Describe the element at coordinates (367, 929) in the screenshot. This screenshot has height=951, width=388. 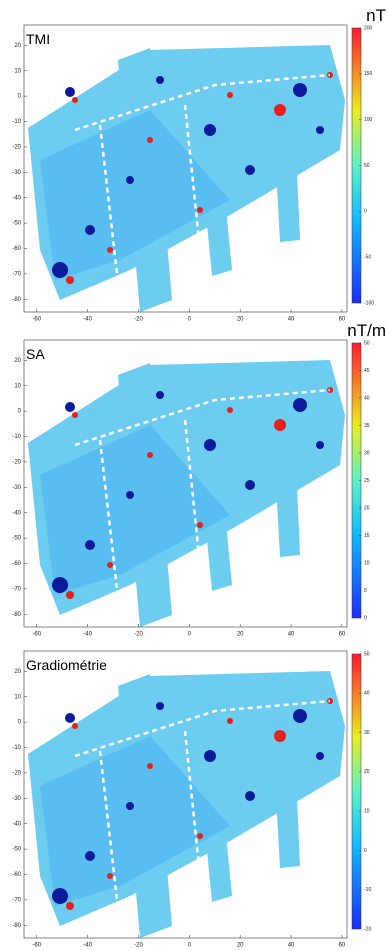
I see `colorbar-tick-label: -20` at that location.